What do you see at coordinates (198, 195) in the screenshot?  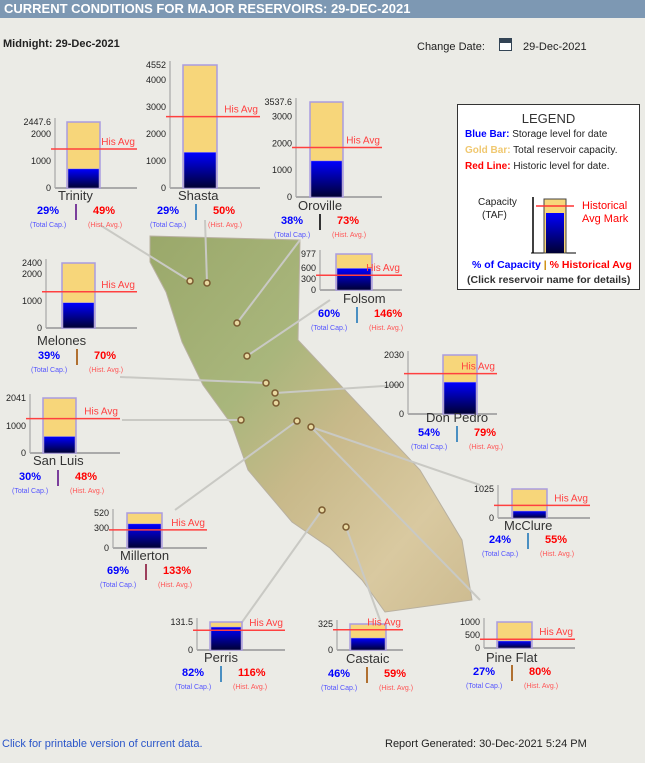 I see `reservoir-name-link: Shasta` at bounding box center [198, 195].